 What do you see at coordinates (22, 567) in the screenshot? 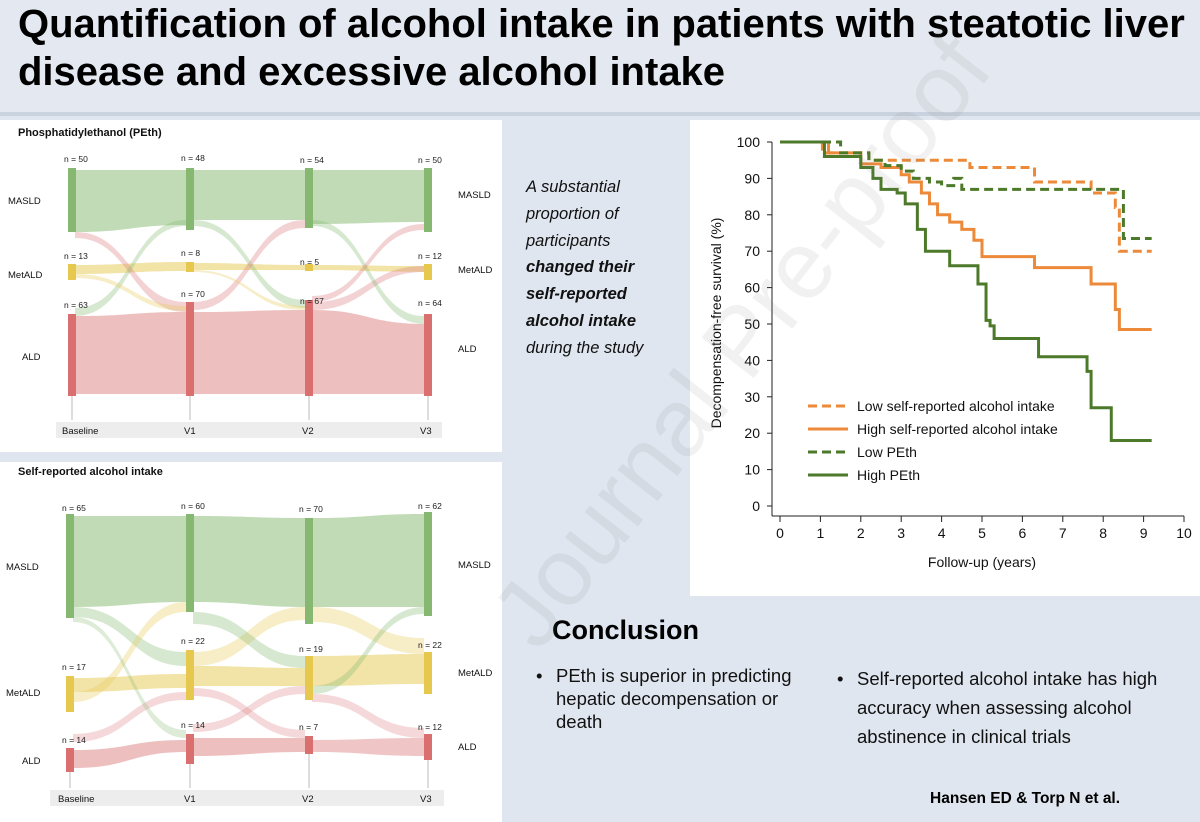
I see `row-label-masld: MASLD` at bounding box center [22, 567].